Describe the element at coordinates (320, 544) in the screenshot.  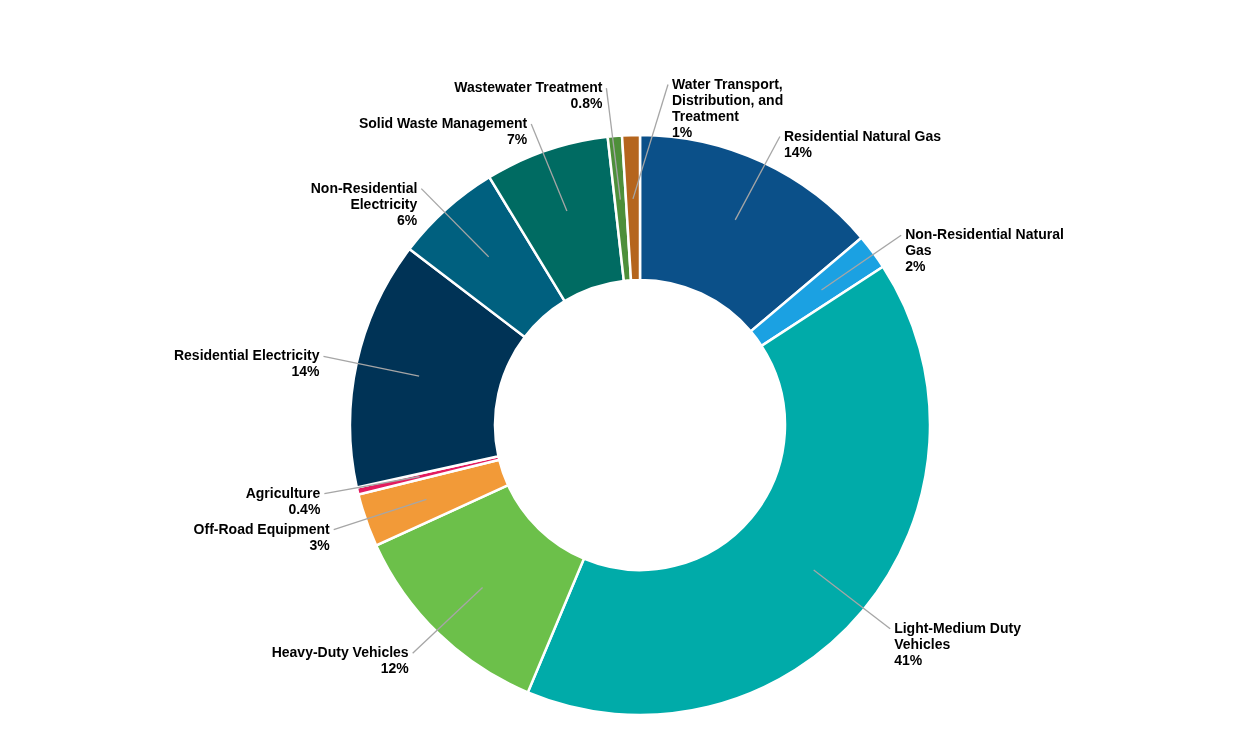
I see `data-label: 3%` at that location.